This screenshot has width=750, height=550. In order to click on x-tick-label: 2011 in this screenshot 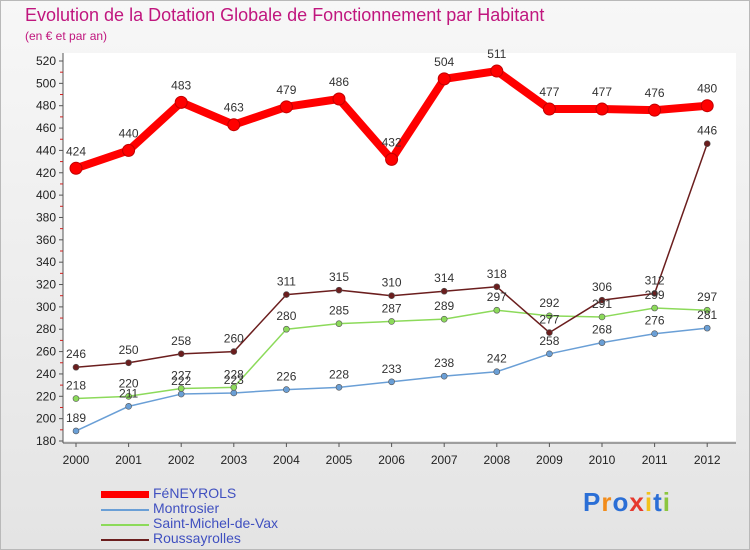, I will do `click(655, 460)`.